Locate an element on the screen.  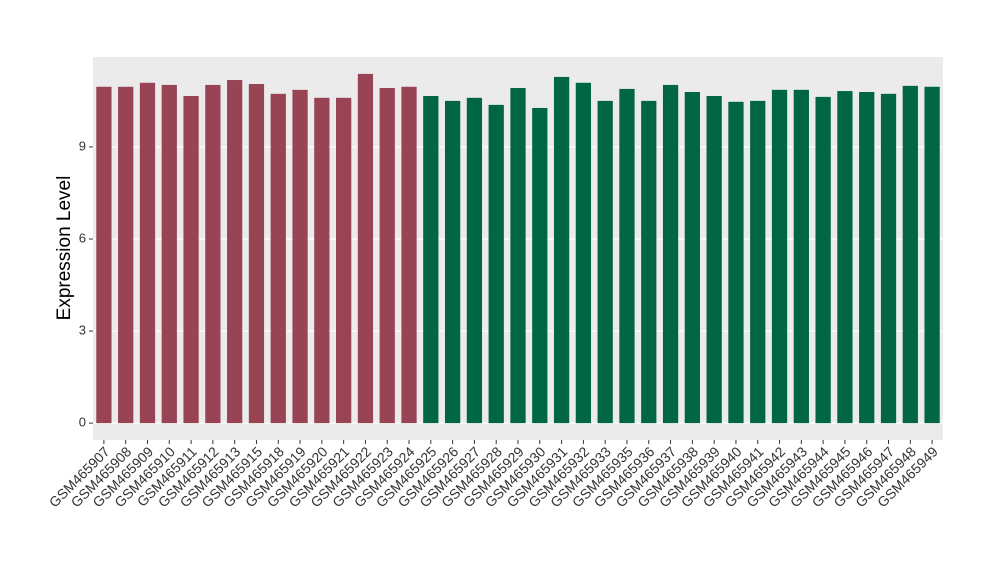
y-axis-label: Expression Level is located at coordinates (64, 248).